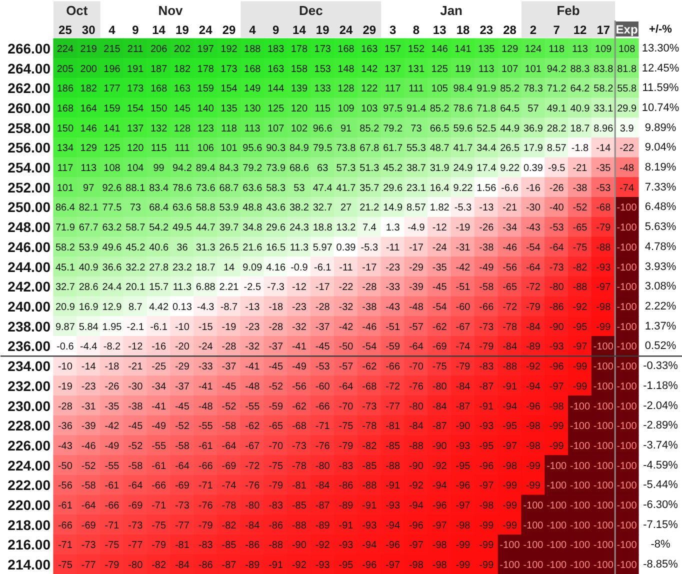 Image resolution: width=682 pixels, height=574 pixels. I want to click on data-label: 43.6, so click(276, 208).